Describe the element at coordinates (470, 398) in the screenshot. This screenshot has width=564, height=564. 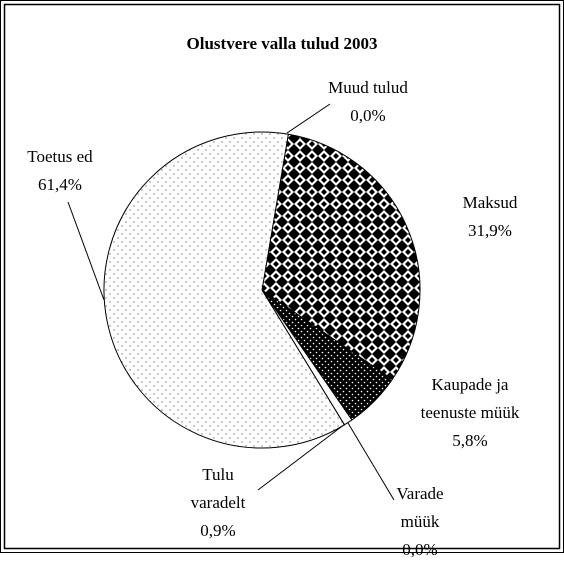
I see `category-label: Kaupade ja teenuste müük` at that location.